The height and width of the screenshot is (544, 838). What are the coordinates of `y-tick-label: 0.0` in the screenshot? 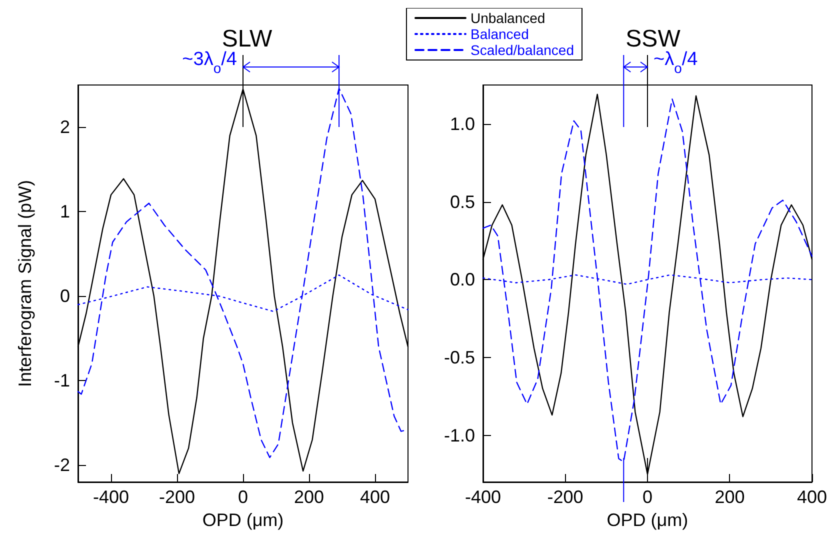 It's located at (462, 280).